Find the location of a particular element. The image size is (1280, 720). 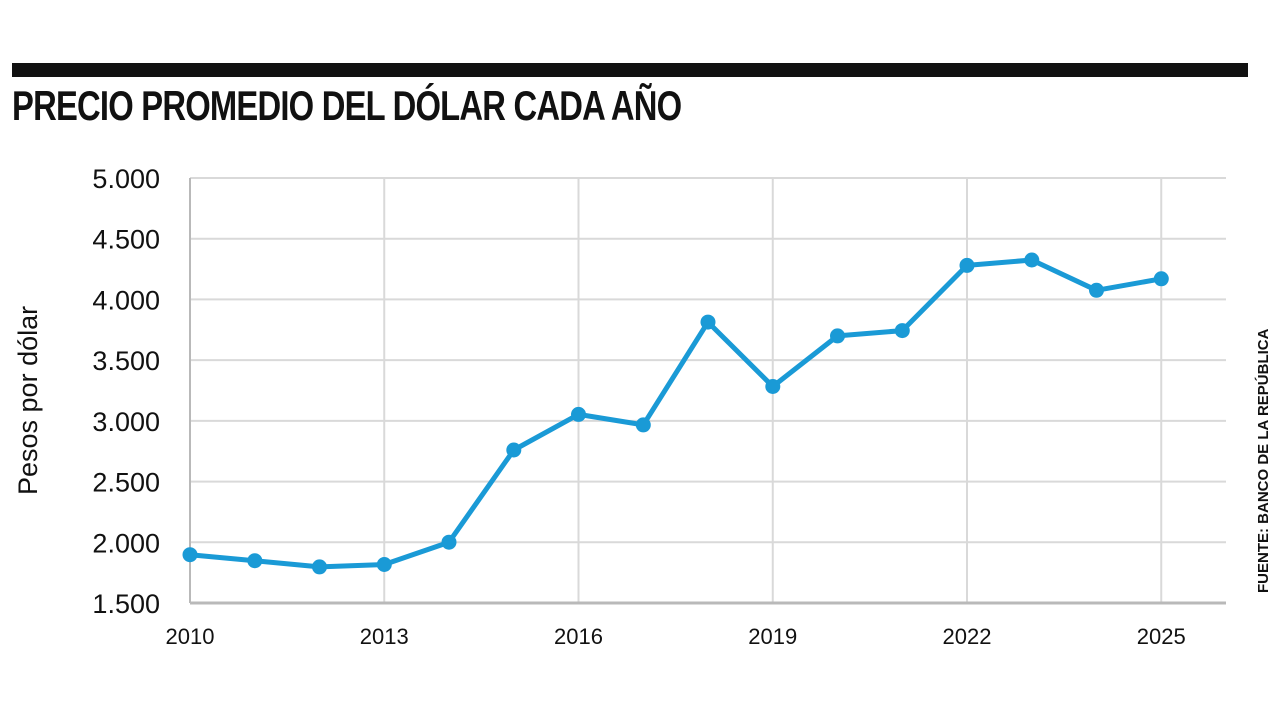

y-tick-label: 1.500 is located at coordinates (126, 604).